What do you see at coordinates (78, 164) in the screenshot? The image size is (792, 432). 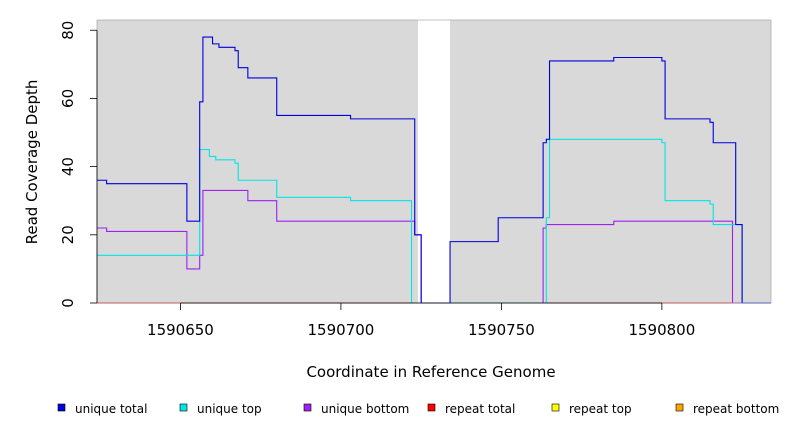 I see `y-axis: 0 20 40 60 80` at bounding box center [78, 164].